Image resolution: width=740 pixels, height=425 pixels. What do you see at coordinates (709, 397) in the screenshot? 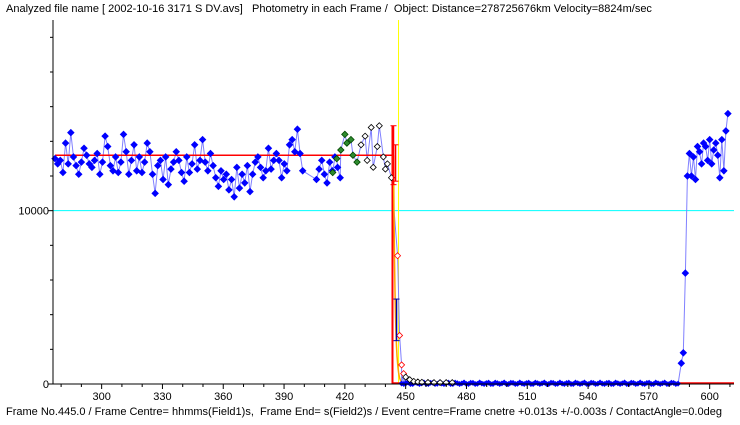
I see `x-tick-label: 600` at bounding box center [709, 397].